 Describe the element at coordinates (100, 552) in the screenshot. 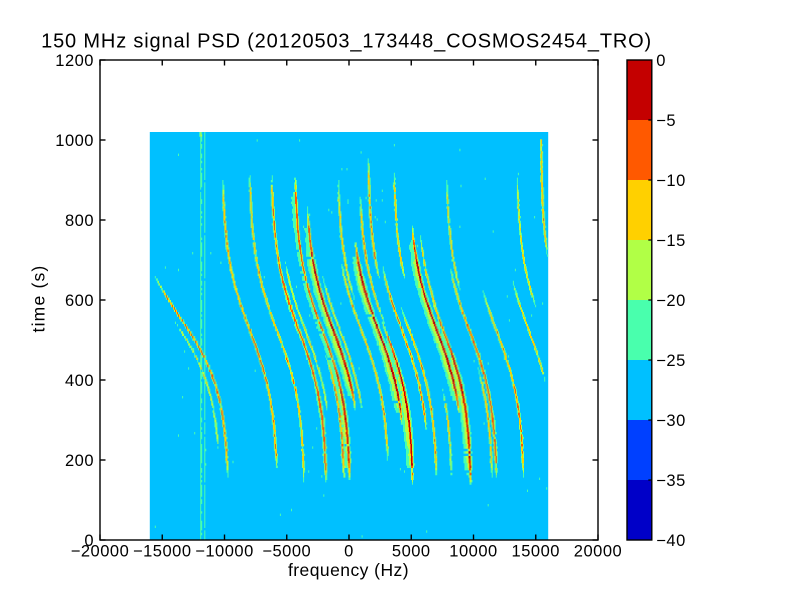

I see `svg-text: −20000` at that location.